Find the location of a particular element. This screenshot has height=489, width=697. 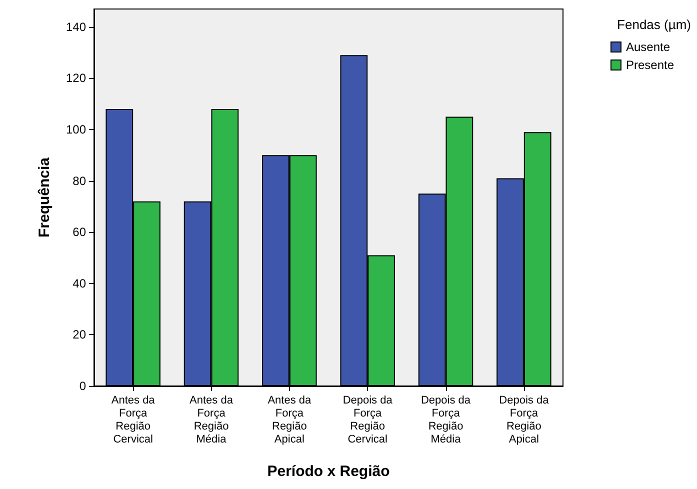

x-axis-title: Período x Região is located at coordinates (328, 471).